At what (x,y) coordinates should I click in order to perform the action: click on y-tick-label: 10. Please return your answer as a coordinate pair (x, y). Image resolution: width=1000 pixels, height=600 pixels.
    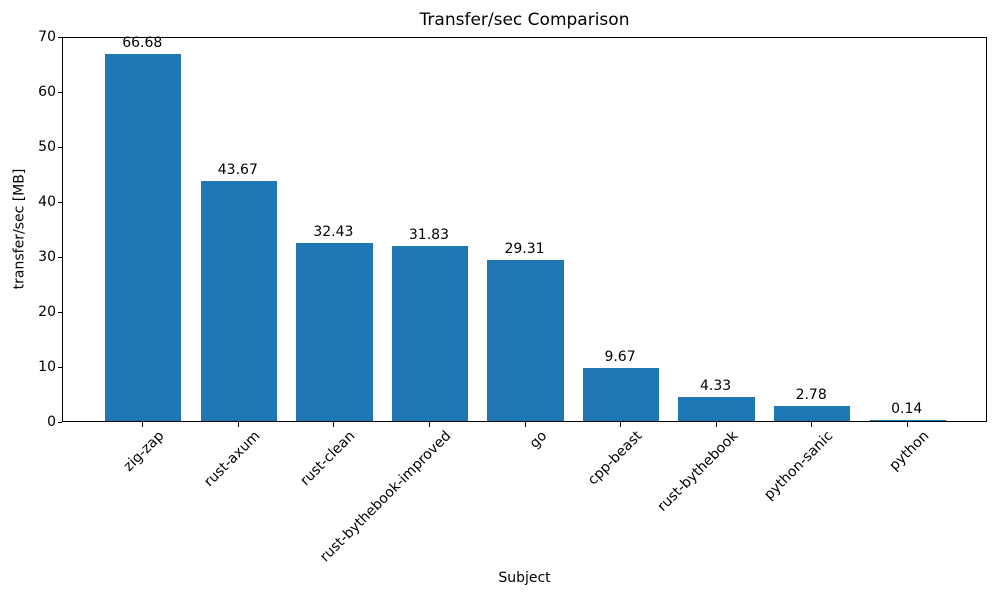
    Looking at the image, I should click on (47, 367).